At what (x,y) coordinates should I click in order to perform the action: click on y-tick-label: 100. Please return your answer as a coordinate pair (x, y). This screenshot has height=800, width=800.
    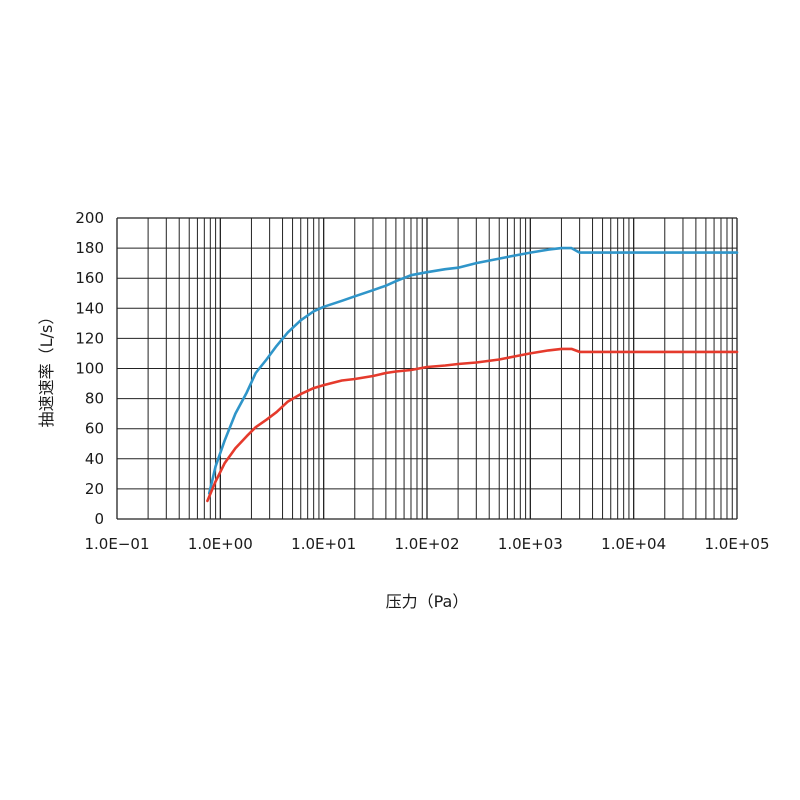
    Looking at the image, I should click on (89, 369).